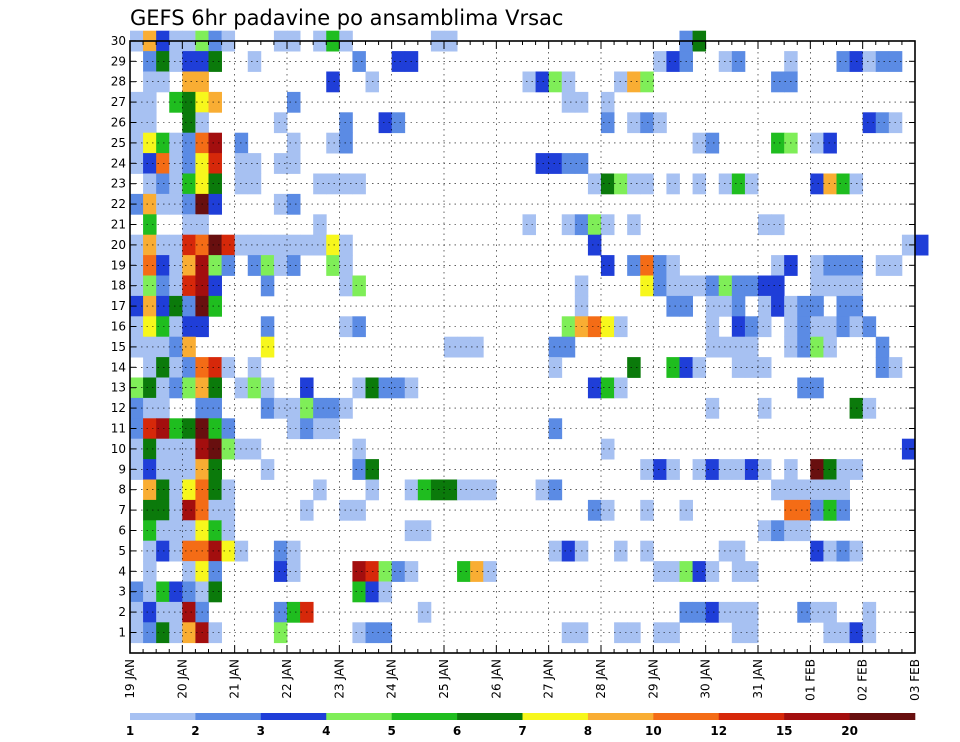  Describe the element at coordinates (346, 18) in the screenshot. I see `chart-title: GEFS 6hr padavine po ansamblima Vrsac` at that location.